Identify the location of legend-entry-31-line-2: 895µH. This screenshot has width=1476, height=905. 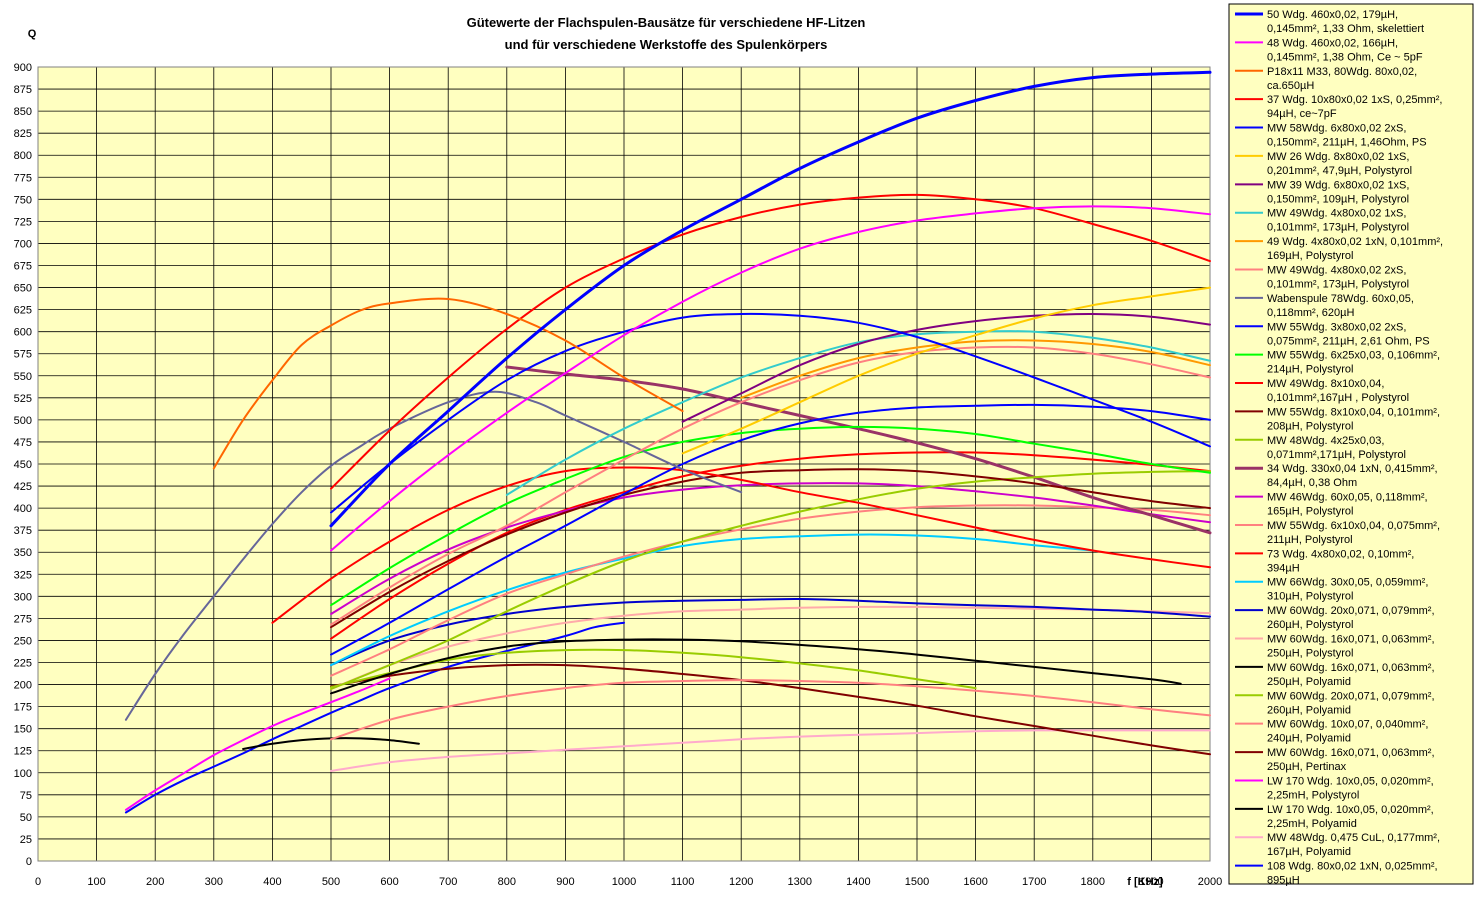
(1283, 881).